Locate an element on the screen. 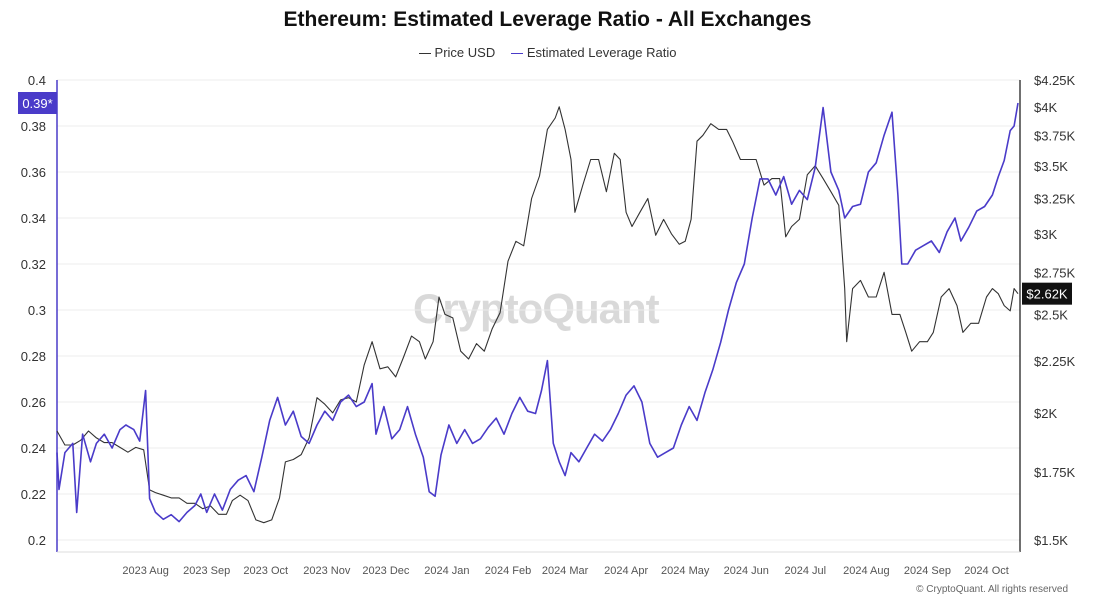  left-tick-label-3: 0.26 is located at coordinates (33, 402).